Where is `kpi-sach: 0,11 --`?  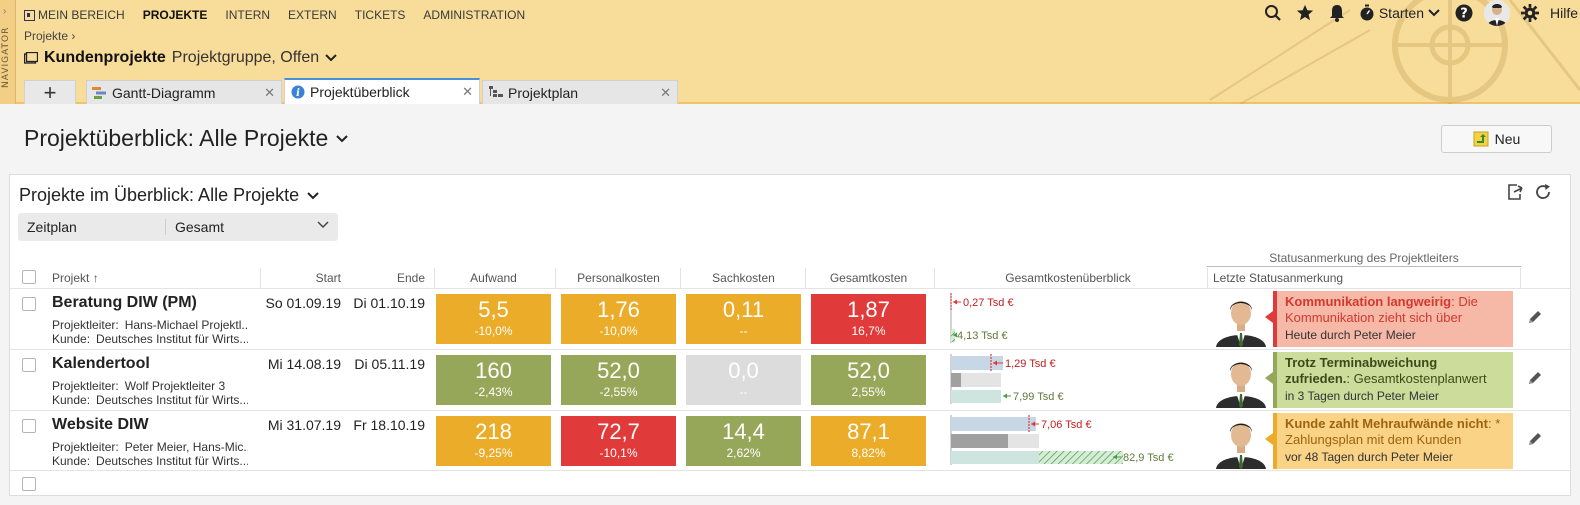
kpi-sach: 0,11 -- is located at coordinates (743, 319).